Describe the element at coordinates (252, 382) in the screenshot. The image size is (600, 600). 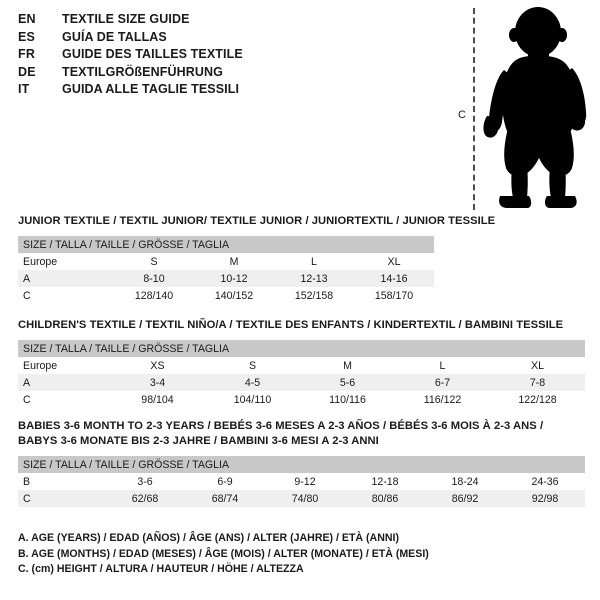
I see `children-cell: 4-5` at that location.